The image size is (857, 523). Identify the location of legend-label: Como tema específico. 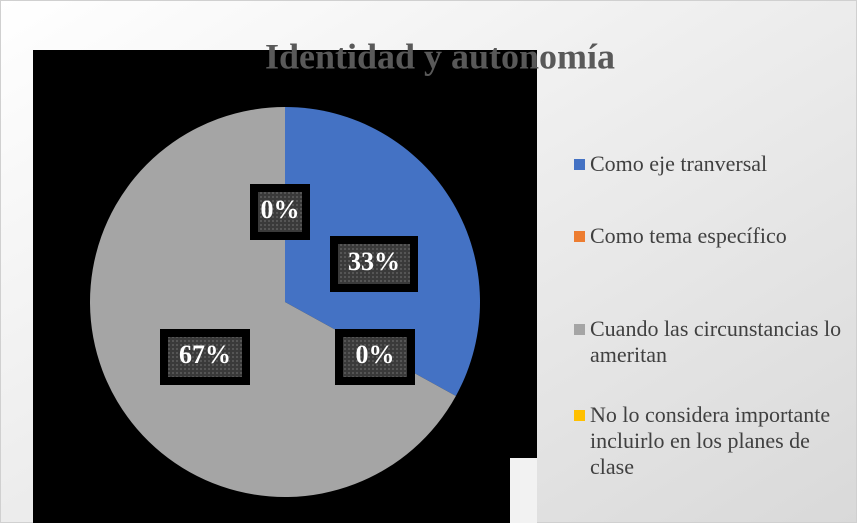
(688, 235).